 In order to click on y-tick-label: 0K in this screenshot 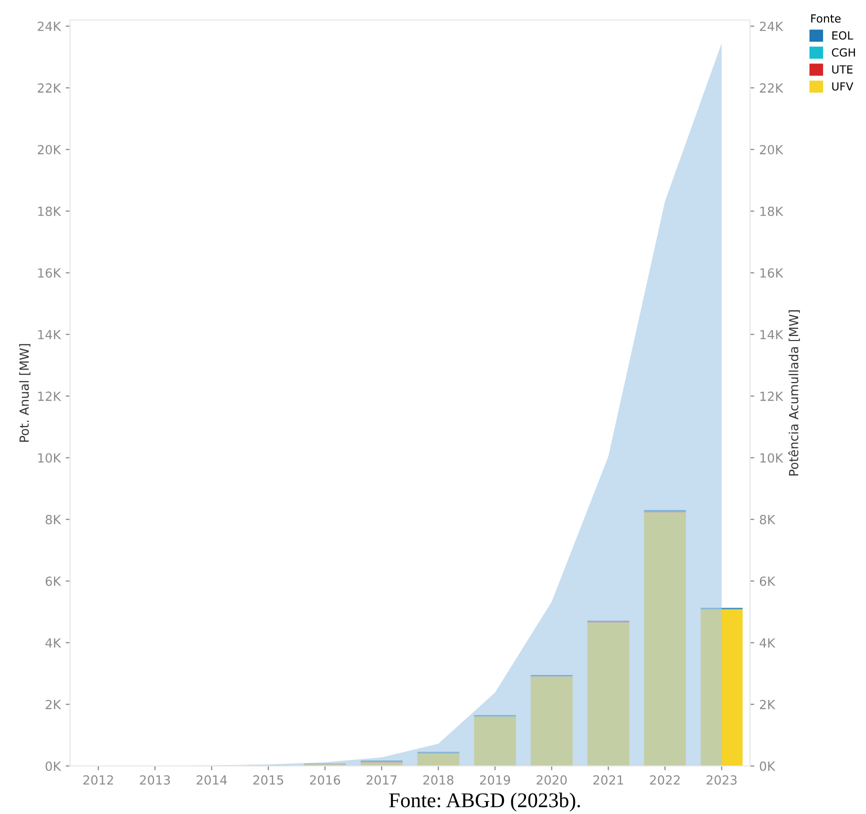, I will do `click(54, 766)`.